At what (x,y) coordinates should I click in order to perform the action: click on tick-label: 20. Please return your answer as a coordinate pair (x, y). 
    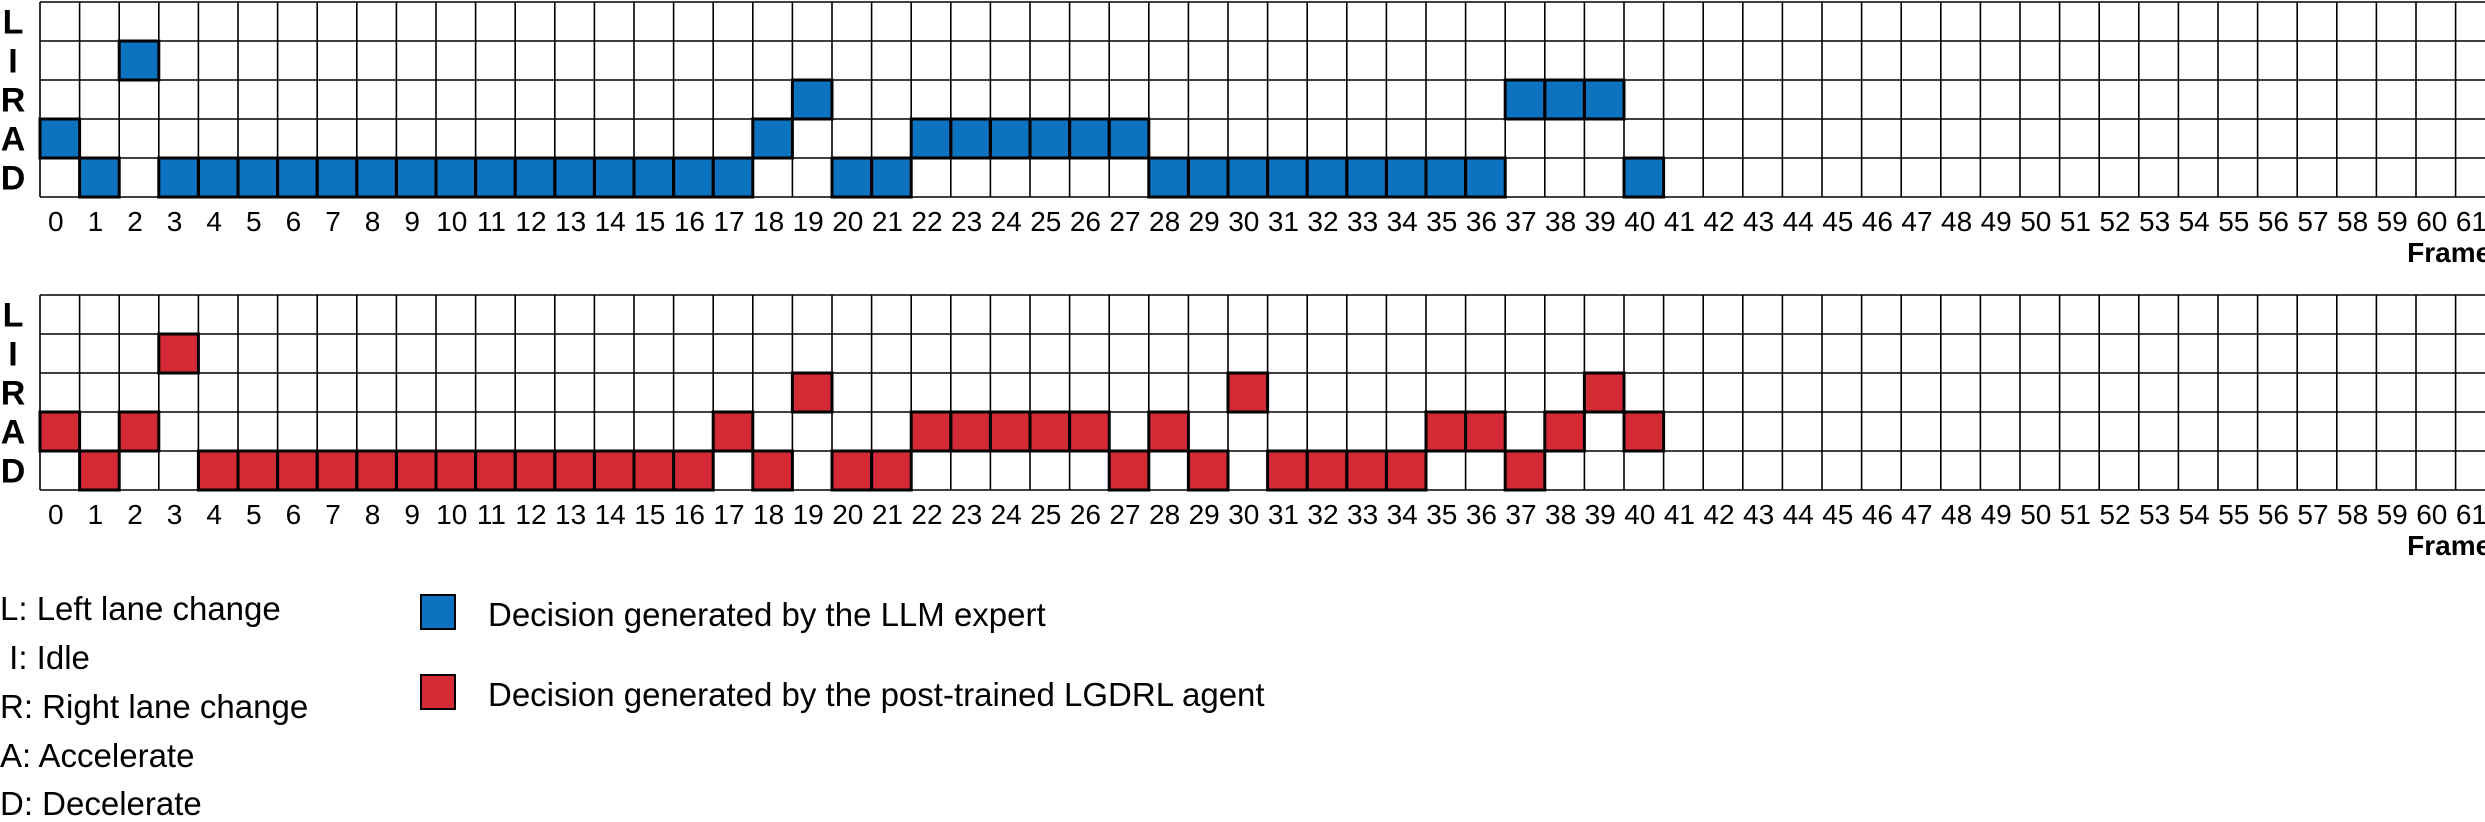
    Looking at the image, I should click on (847, 514).